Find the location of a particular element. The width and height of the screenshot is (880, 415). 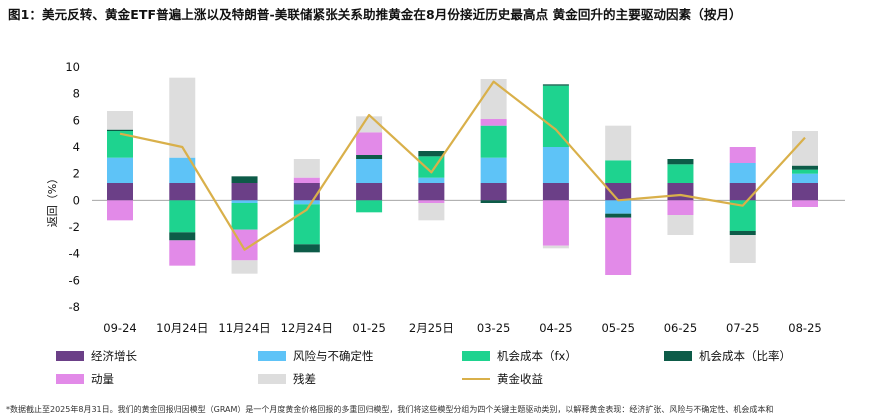

y-tick-label: 6 is located at coordinates (76, 120).